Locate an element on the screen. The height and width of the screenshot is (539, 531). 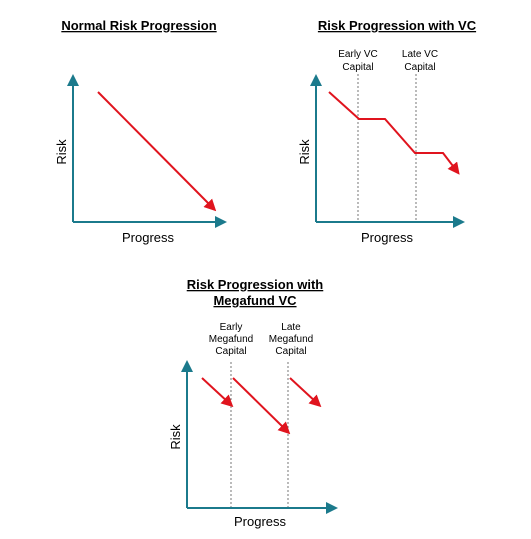
panel-title-line-2: Megafund VC is located at coordinates (255, 300).